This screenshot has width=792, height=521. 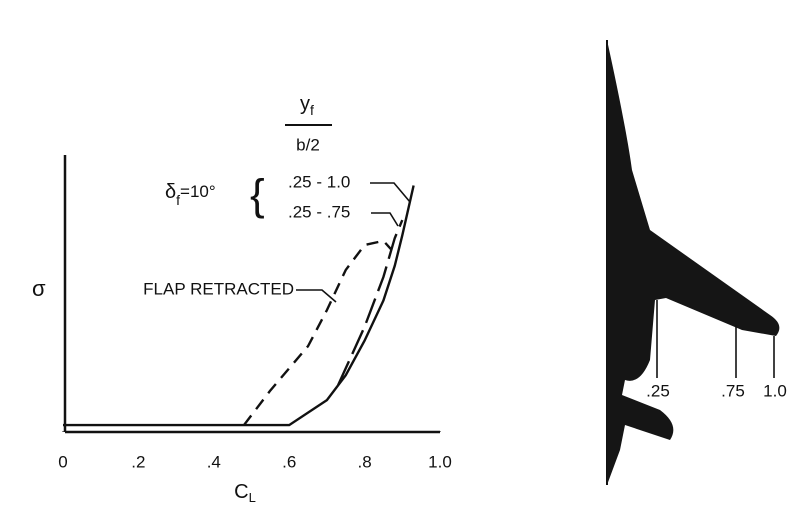 I want to click on x-axis-label: CL, so click(x=245, y=493).